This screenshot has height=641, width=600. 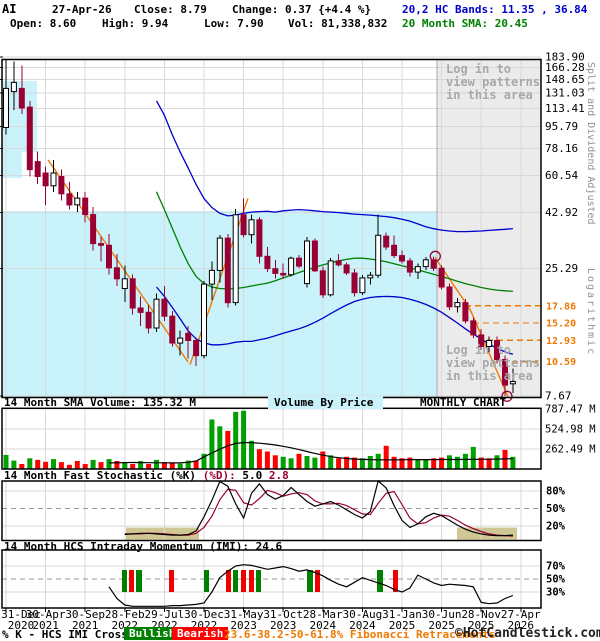 What do you see at coordinates (565, 57) in the screenshot?
I see `price-tick-label: 183.90` at bounding box center [565, 57].